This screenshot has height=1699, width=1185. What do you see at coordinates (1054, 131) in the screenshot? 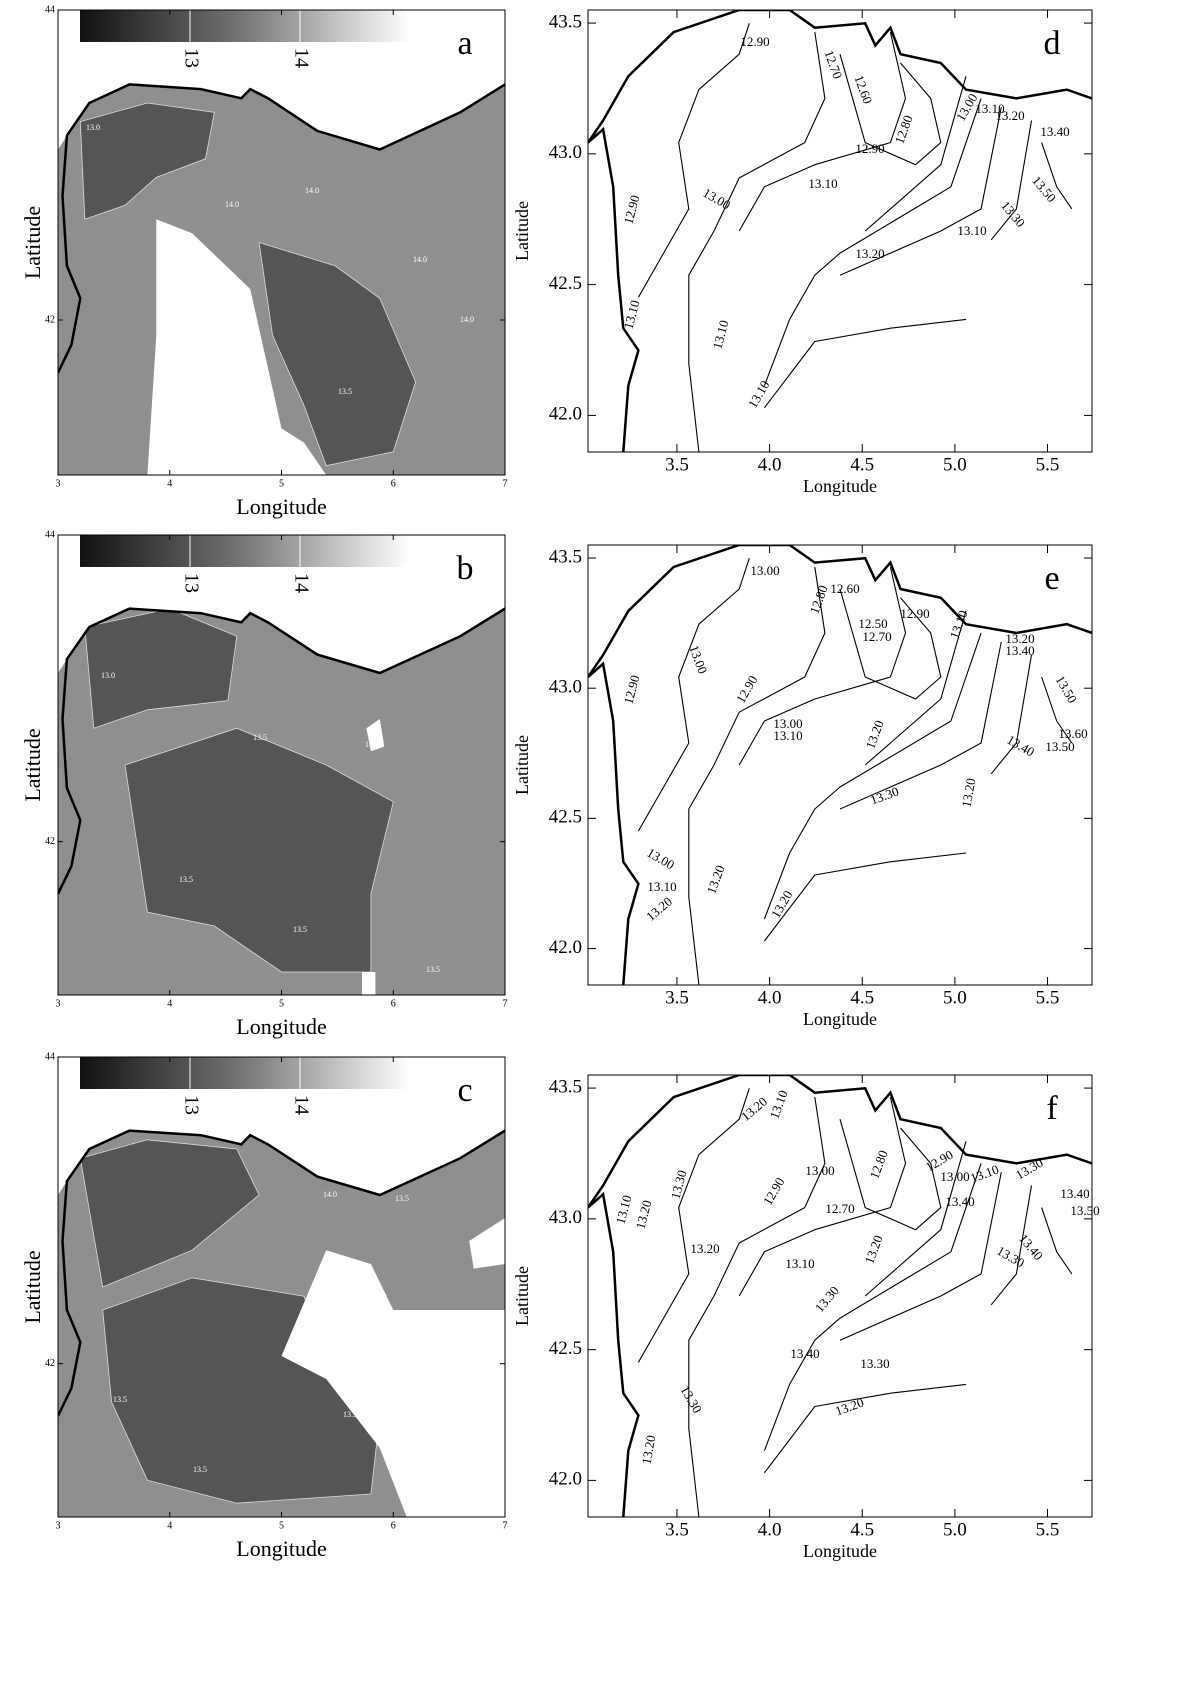
I see `contour-label: 13.40` at bounding box center [1054, 131].